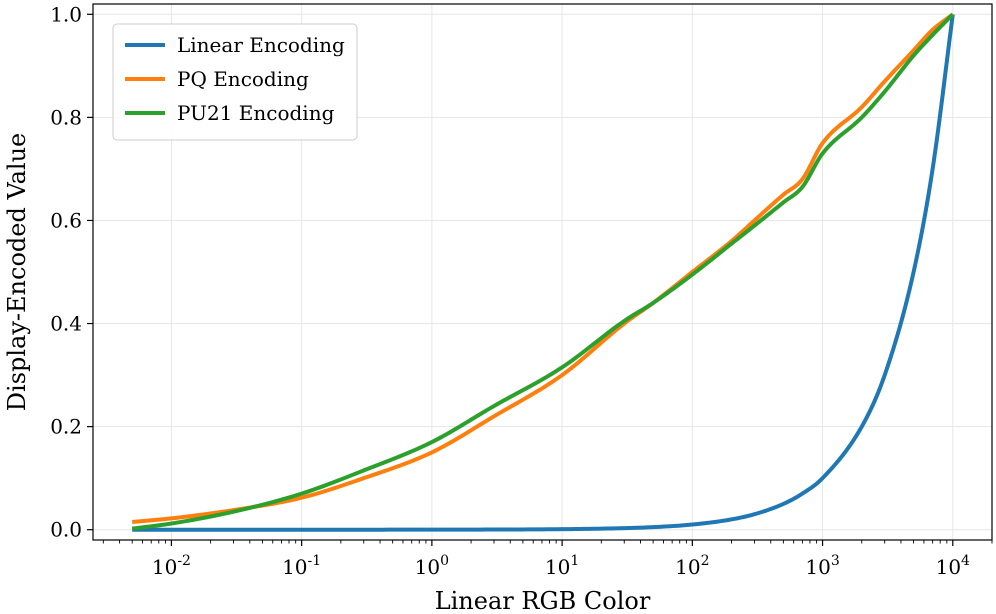 Image resolution: width=996 pixels, height=614 pixels. Describe the element at coordinates (66, 427) in the screenshot. I see `y-tick-label: 0.2` at that location.